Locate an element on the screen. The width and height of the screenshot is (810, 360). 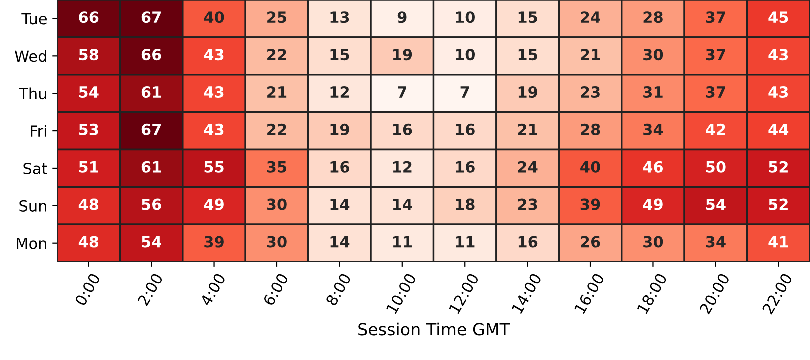
data-label: 51 is located at coordinates (88, 167).